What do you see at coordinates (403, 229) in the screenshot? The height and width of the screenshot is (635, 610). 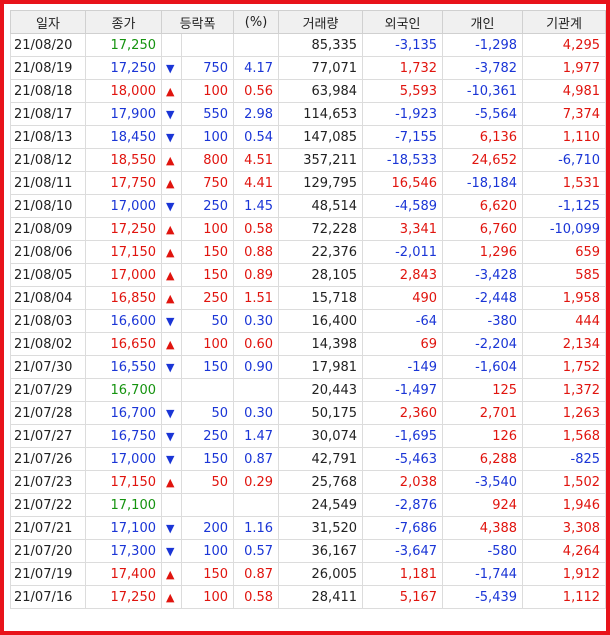 I see `foreign-cell: 3,341` at bounding box center [403, 229].